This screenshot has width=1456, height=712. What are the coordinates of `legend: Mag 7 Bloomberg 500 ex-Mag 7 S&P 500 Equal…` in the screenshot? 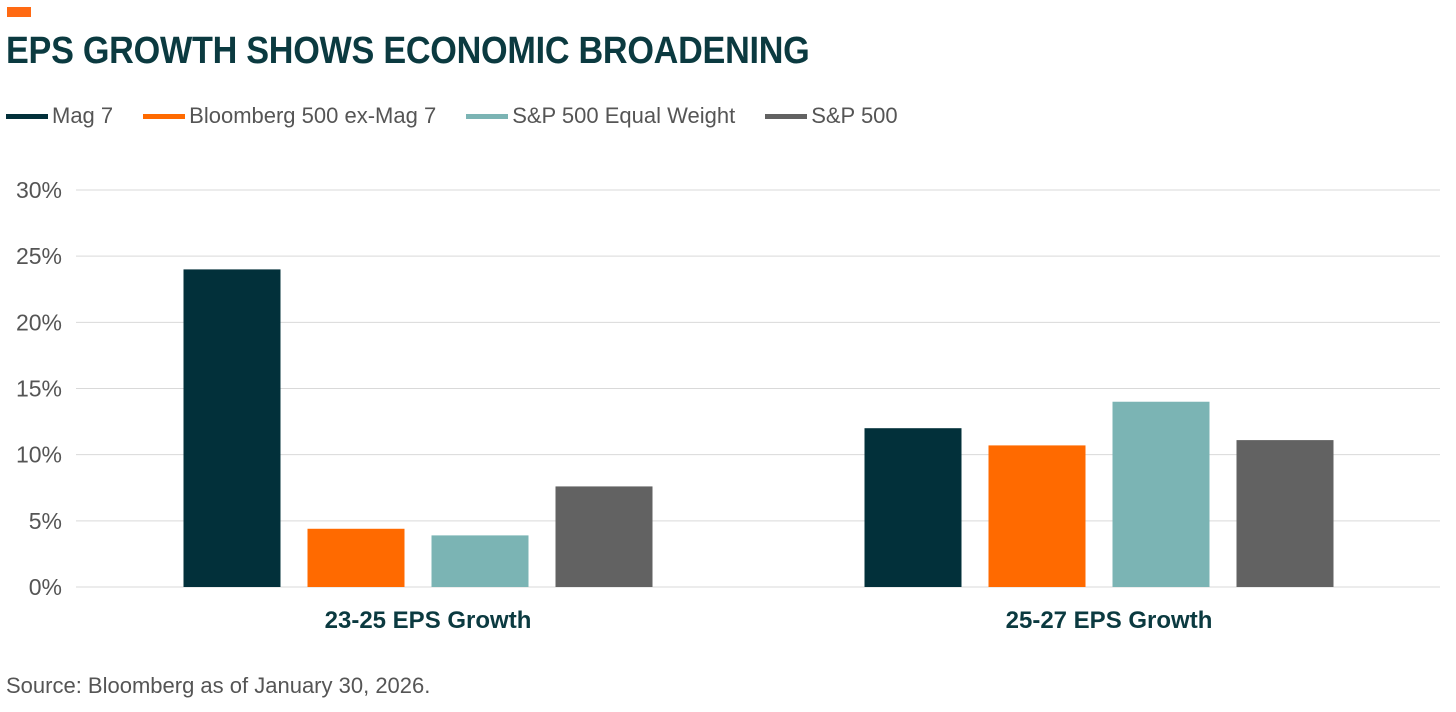 It's located at (467, 116).